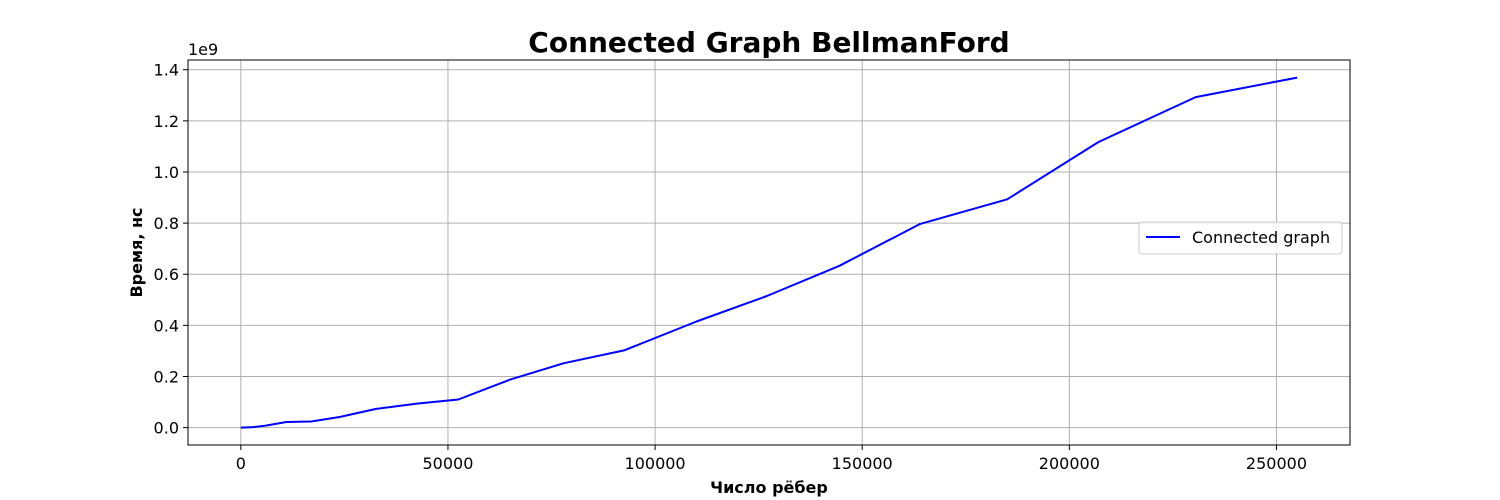  I want to click on y-tick-label: 0.8, so click(166, 223).